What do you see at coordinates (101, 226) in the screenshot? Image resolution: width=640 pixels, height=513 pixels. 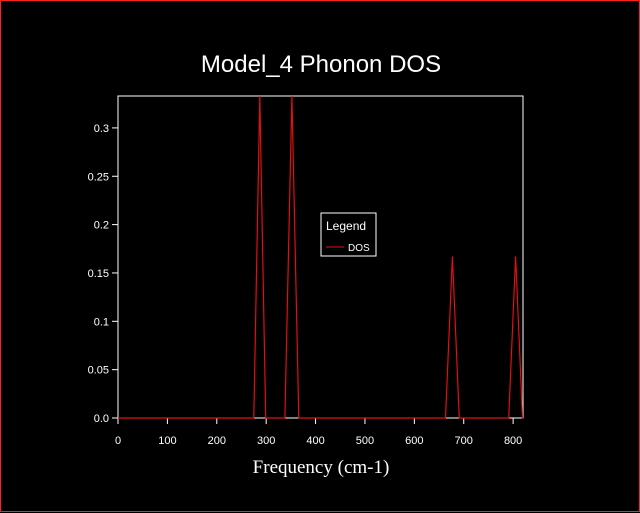 I see `y-tick-label: 0.2` at bounding box center [101, 226].